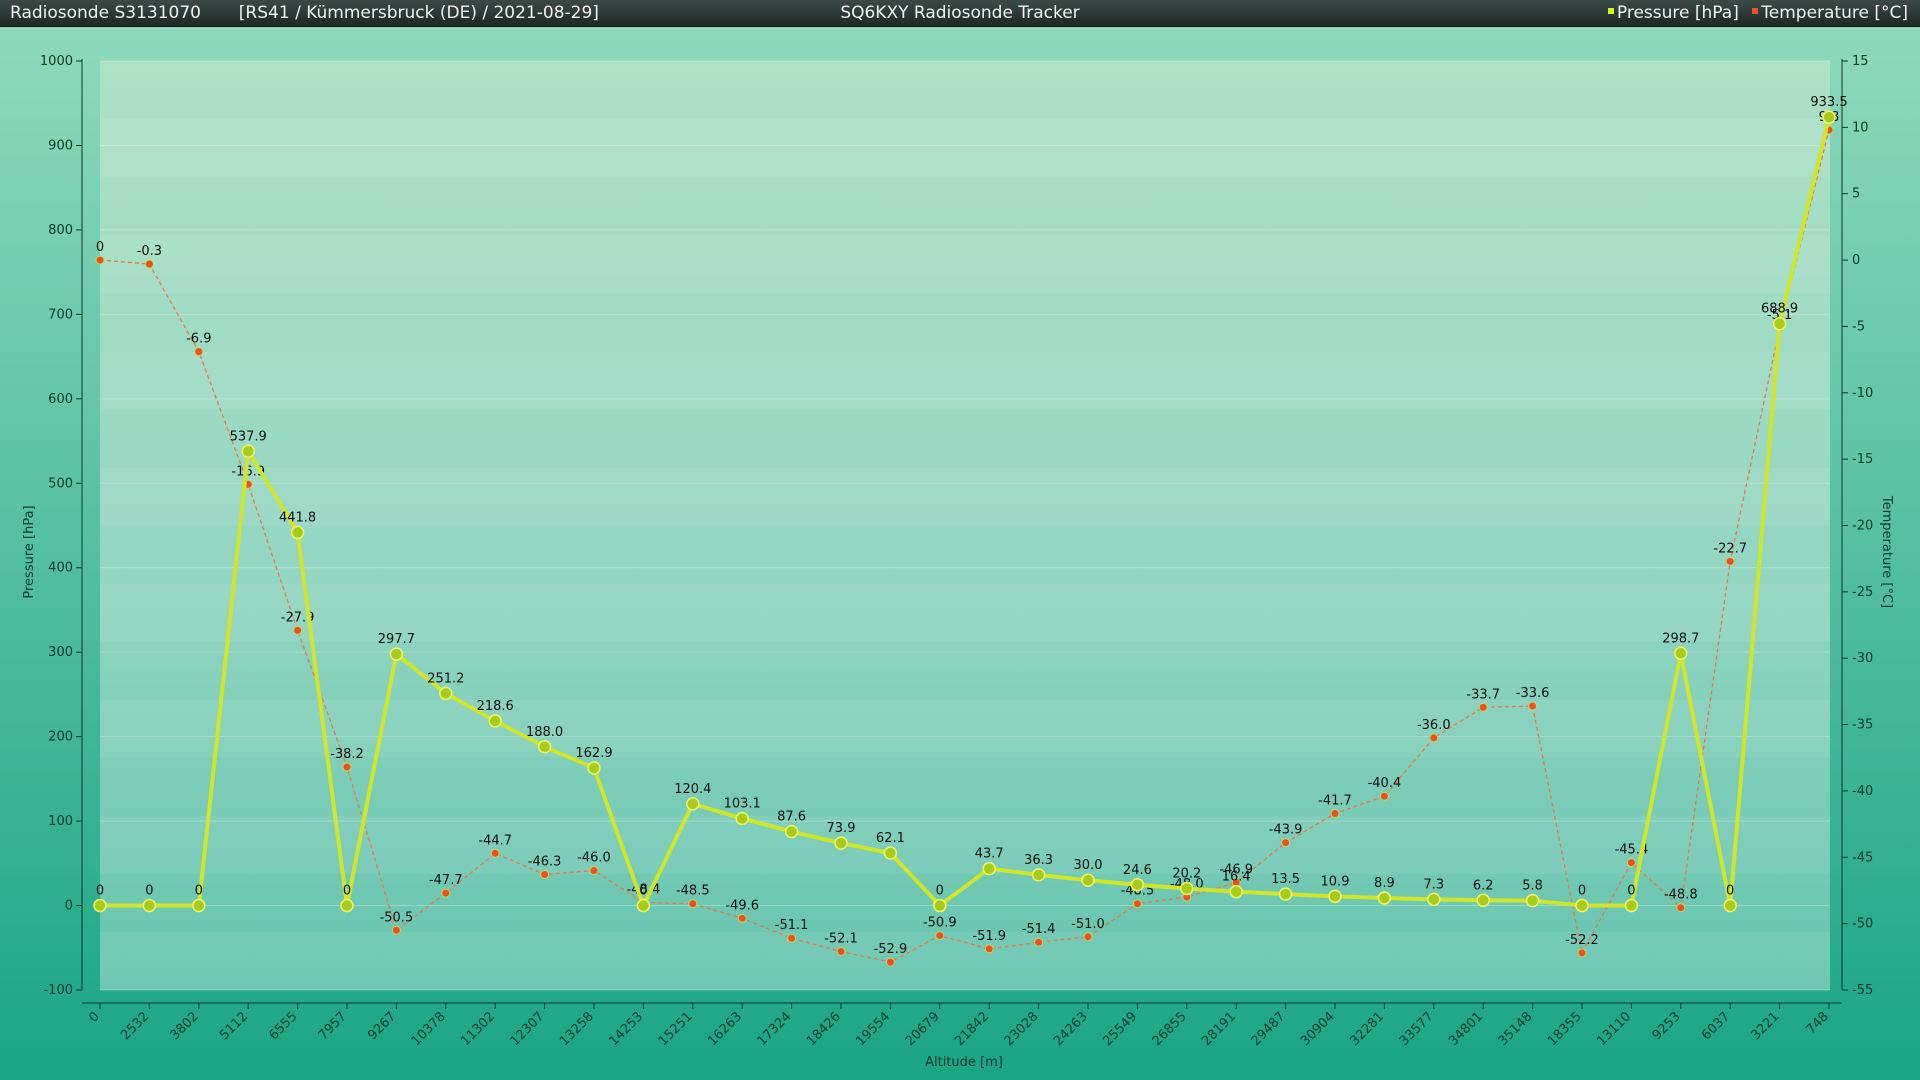 This screenshot has width=1920, height=1080. What do you see at coordinates (298, 617) in the screenshot?
I see `temperature-data-label: -27.9` at bounding box center [298, 617].